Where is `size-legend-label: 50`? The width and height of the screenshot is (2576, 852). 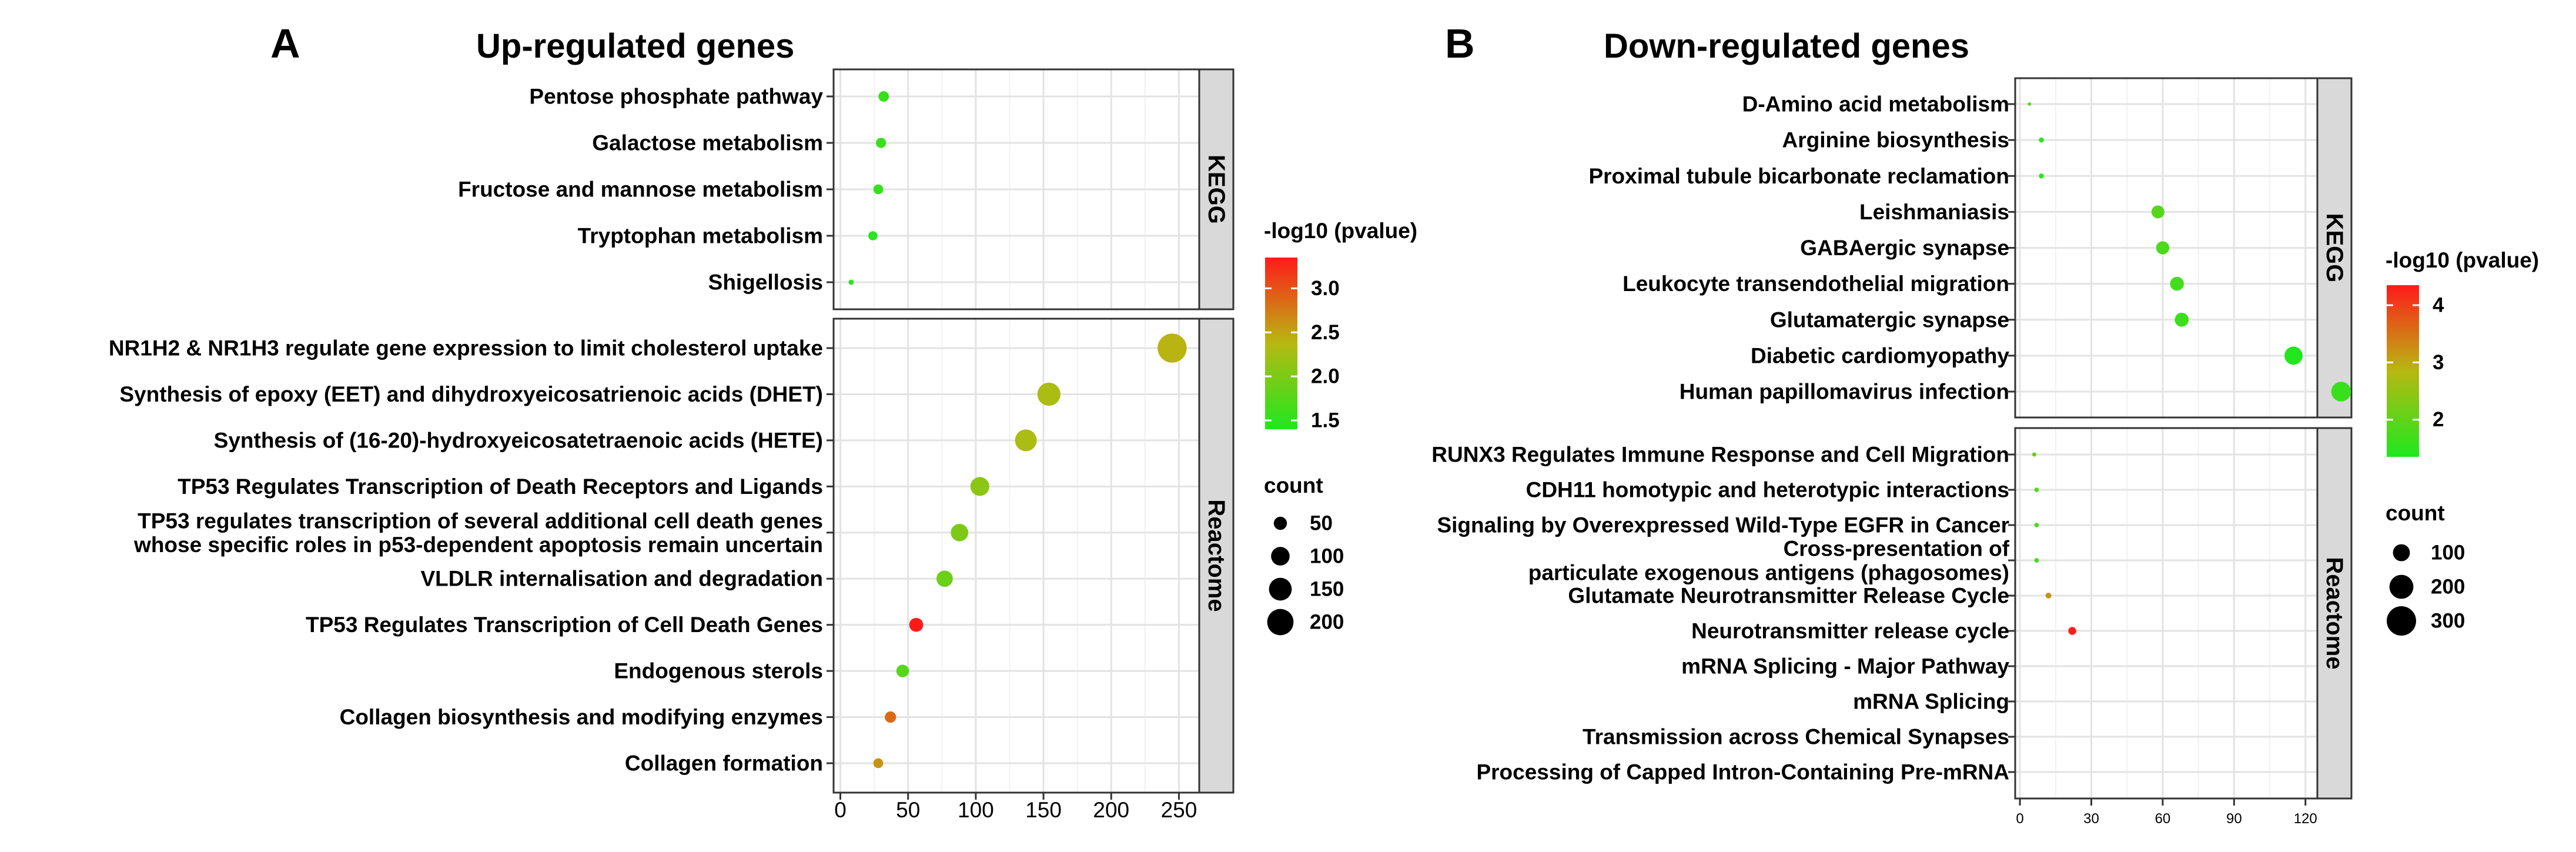
size-legend-label: 50 is located at coordinates (1321, 523).